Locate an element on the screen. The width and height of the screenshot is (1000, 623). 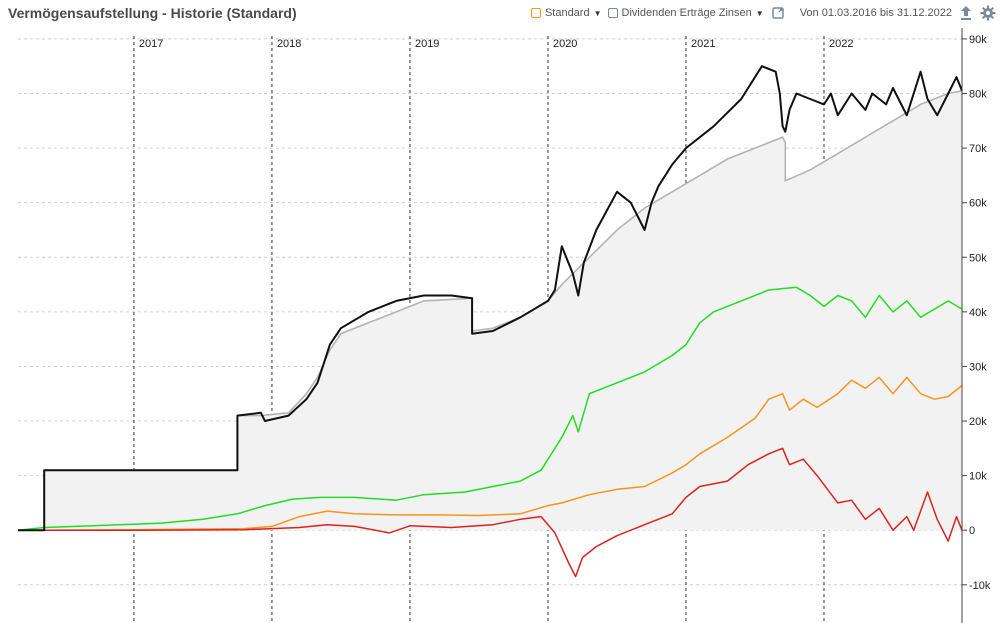
year-labels: 2017 2018 2019 2020 2021 2022 is located at coordinates (496, 44).